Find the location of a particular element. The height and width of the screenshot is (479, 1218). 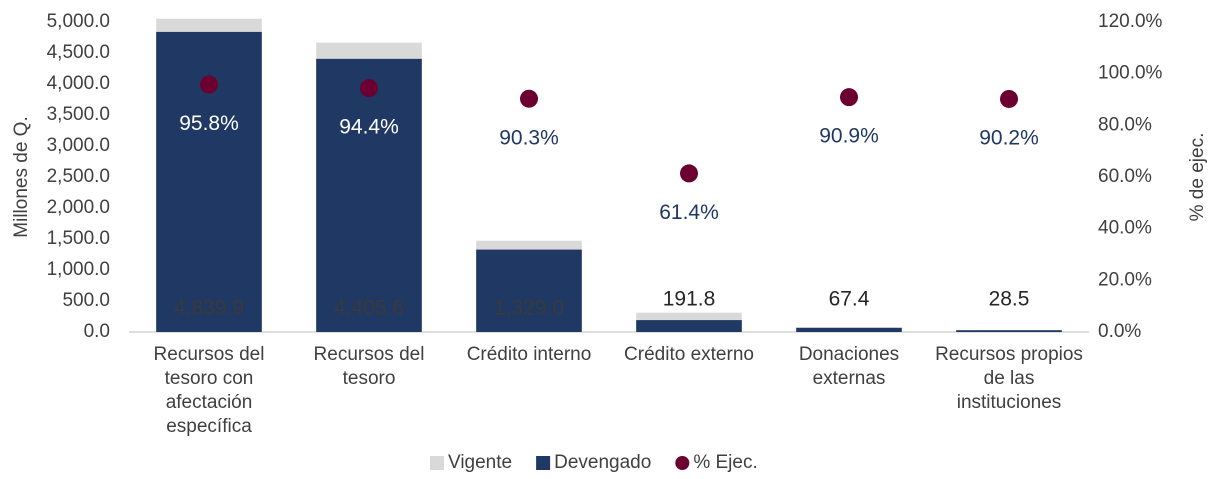

x-tick-label: Crédito externo is located at coordinates (689, 354).